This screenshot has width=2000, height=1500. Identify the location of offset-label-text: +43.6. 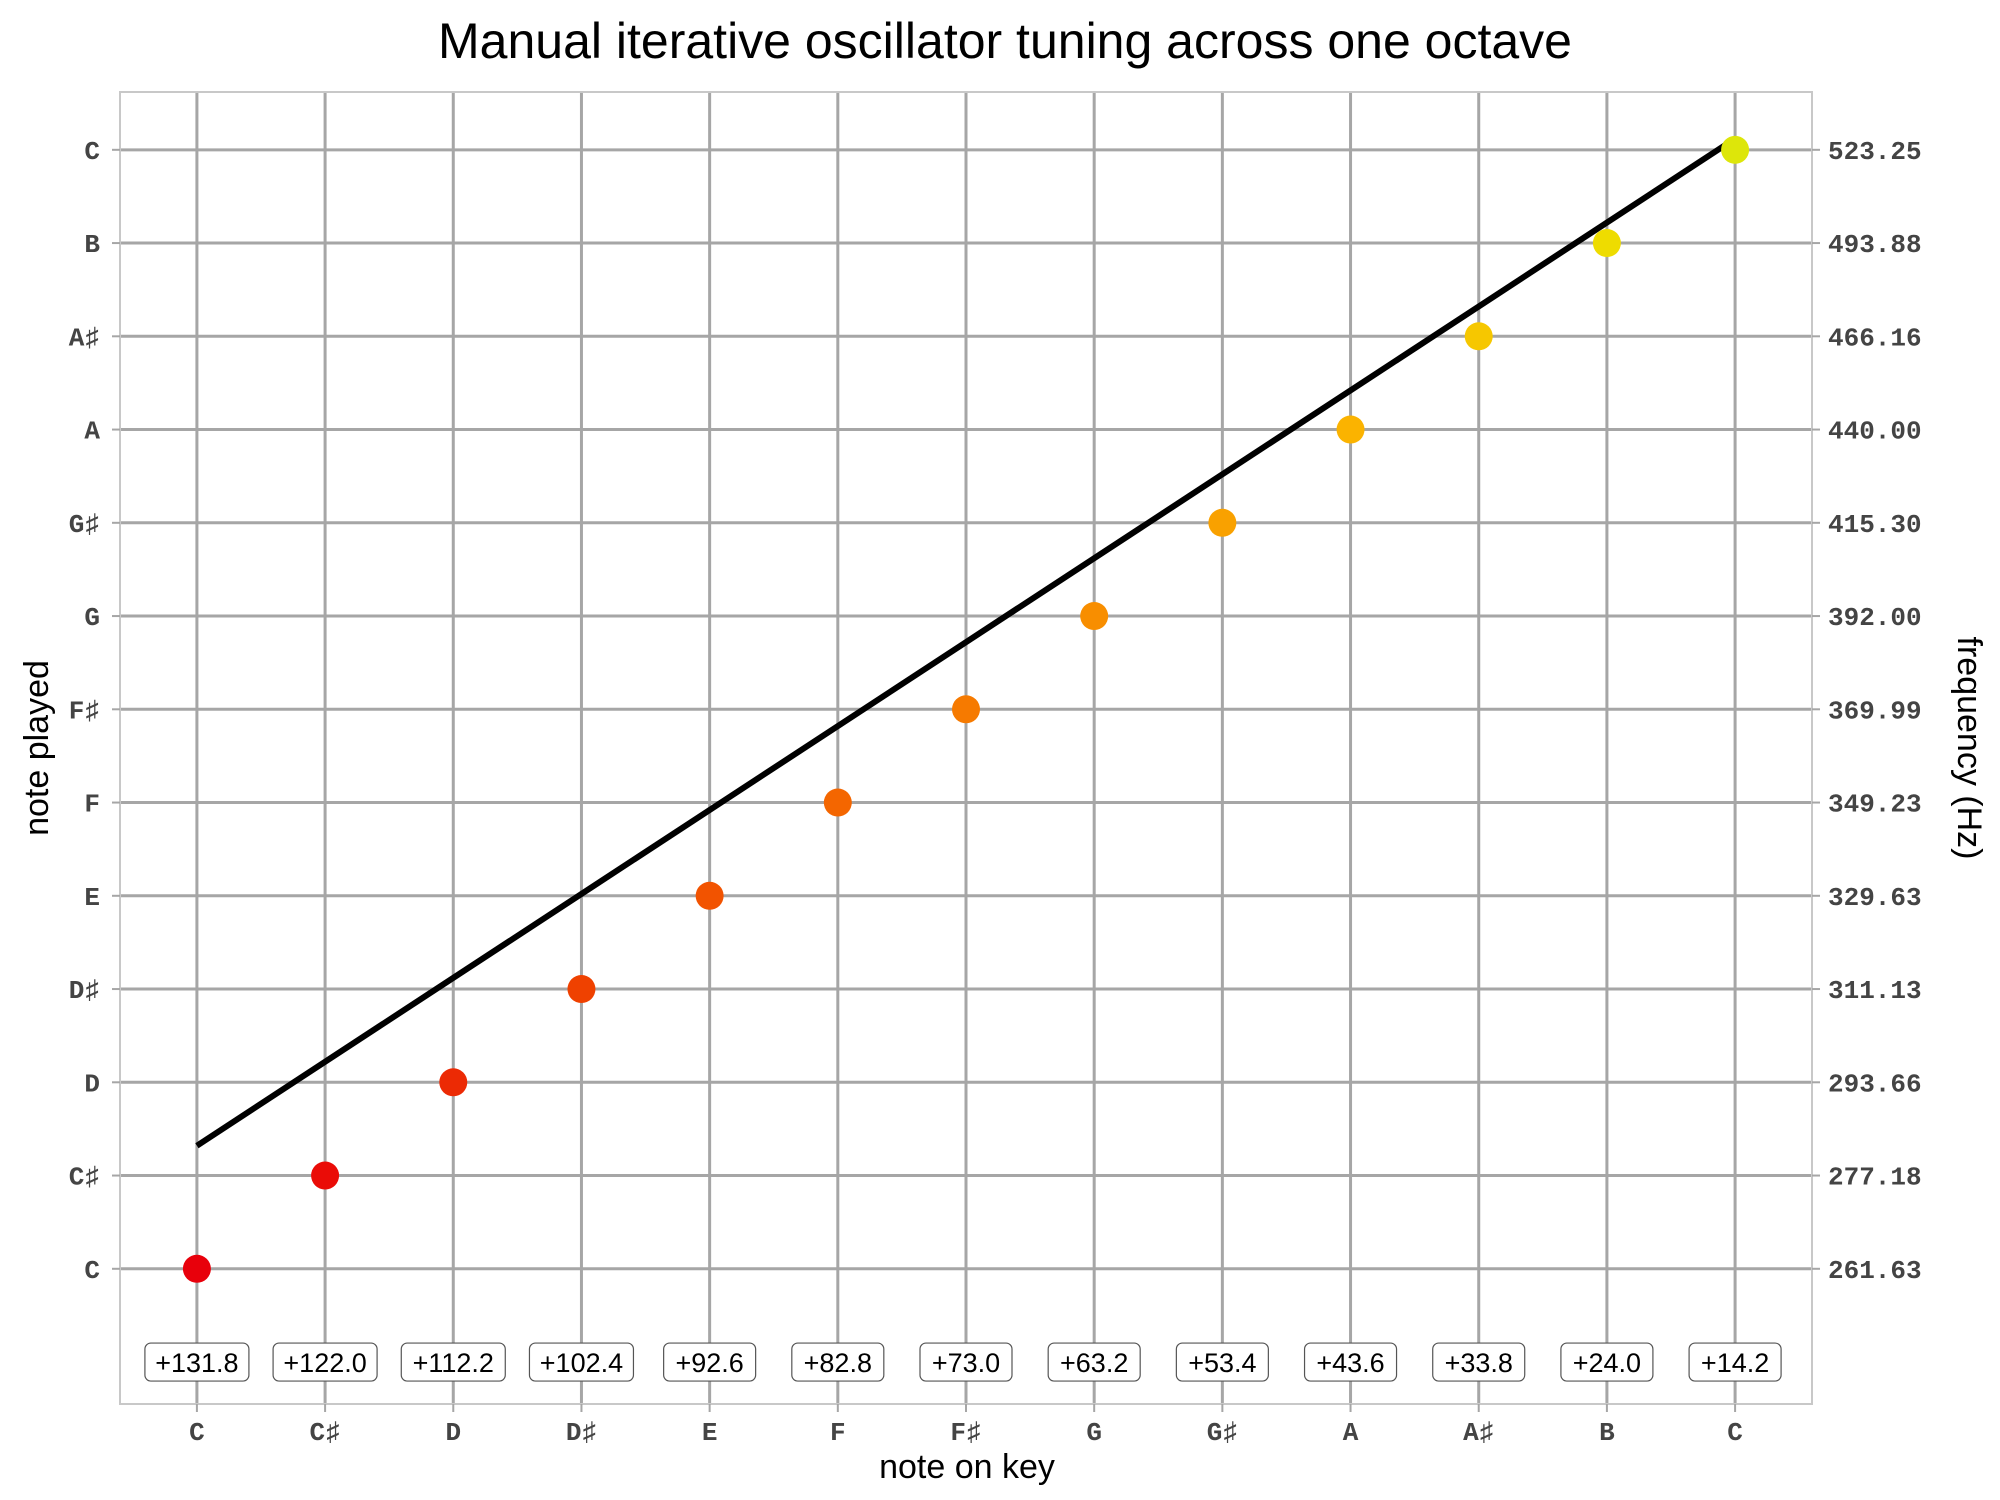
(1350, 1363).